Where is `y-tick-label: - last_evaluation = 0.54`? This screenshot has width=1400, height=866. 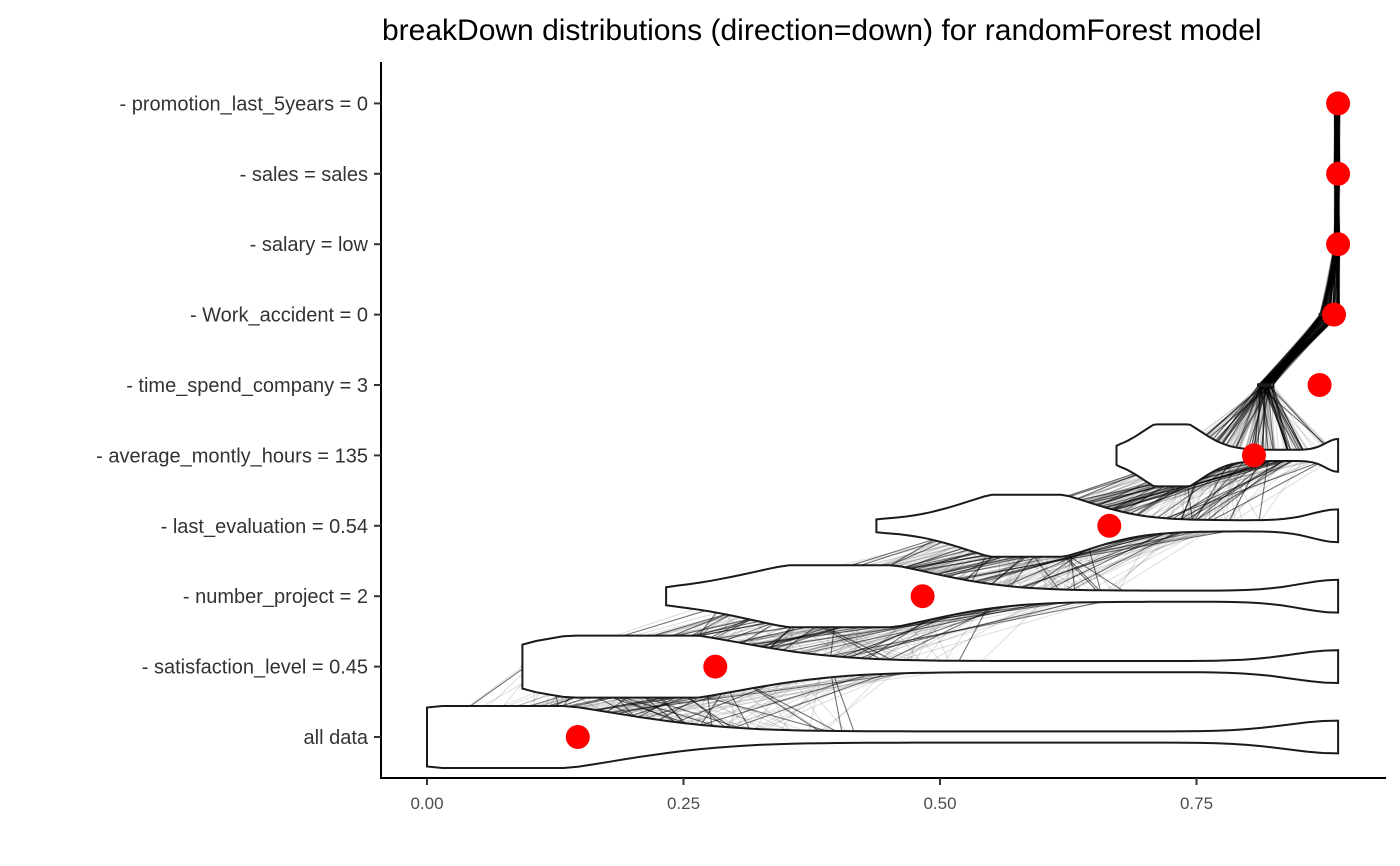 y-tick-label: - last_evaluation = 0.54 is located at coordinates (264, 527).